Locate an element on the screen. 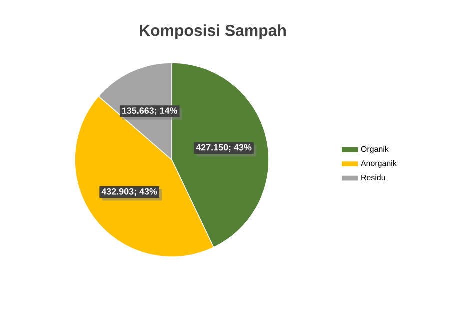  chart-title: Komposisi Sampah is located at coordinates (213, 32).